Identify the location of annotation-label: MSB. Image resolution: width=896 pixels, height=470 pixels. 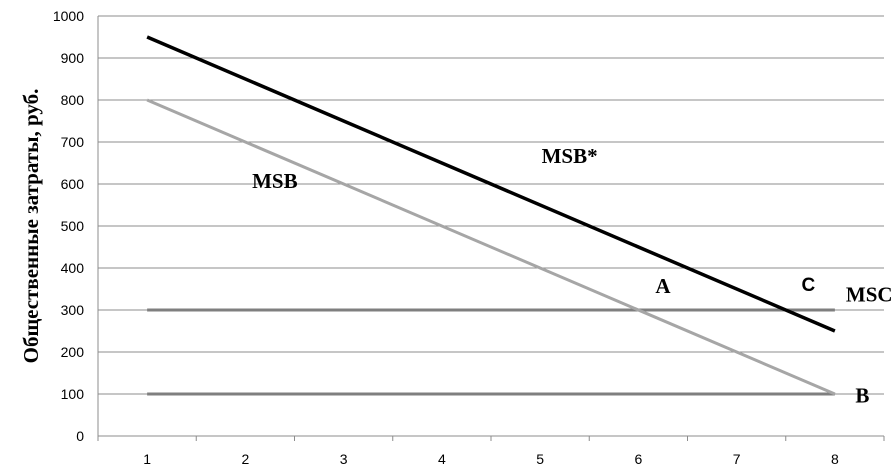
(275, 181).